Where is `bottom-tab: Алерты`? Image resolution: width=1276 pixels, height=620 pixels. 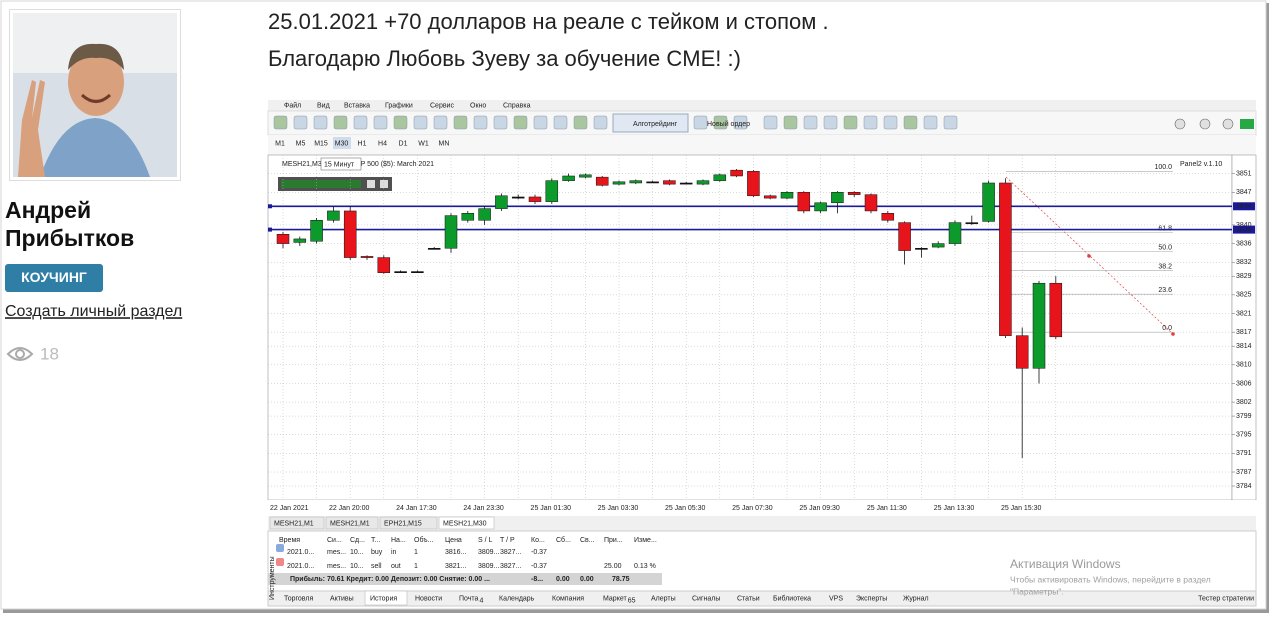 bottom-tab: Алерты is located at coordinates (663, 598).